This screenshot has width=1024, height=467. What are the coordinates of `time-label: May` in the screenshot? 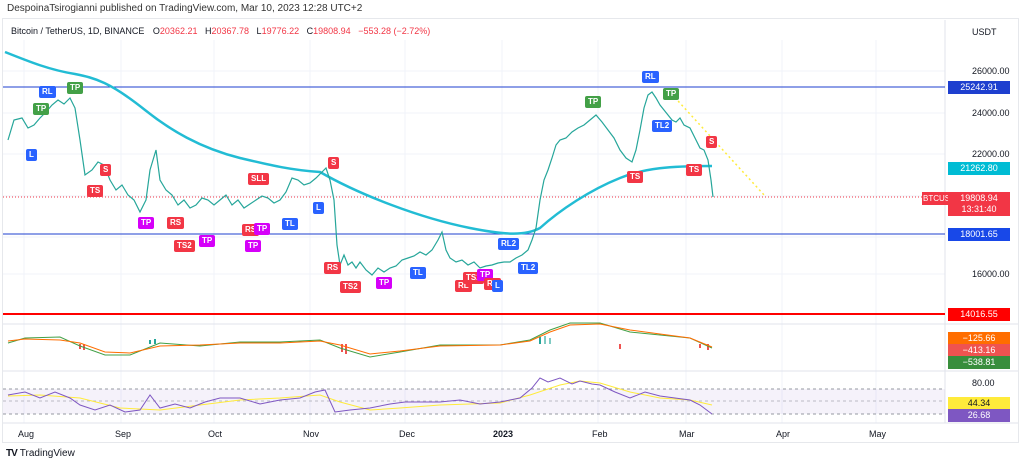 It's located at (878, 434).